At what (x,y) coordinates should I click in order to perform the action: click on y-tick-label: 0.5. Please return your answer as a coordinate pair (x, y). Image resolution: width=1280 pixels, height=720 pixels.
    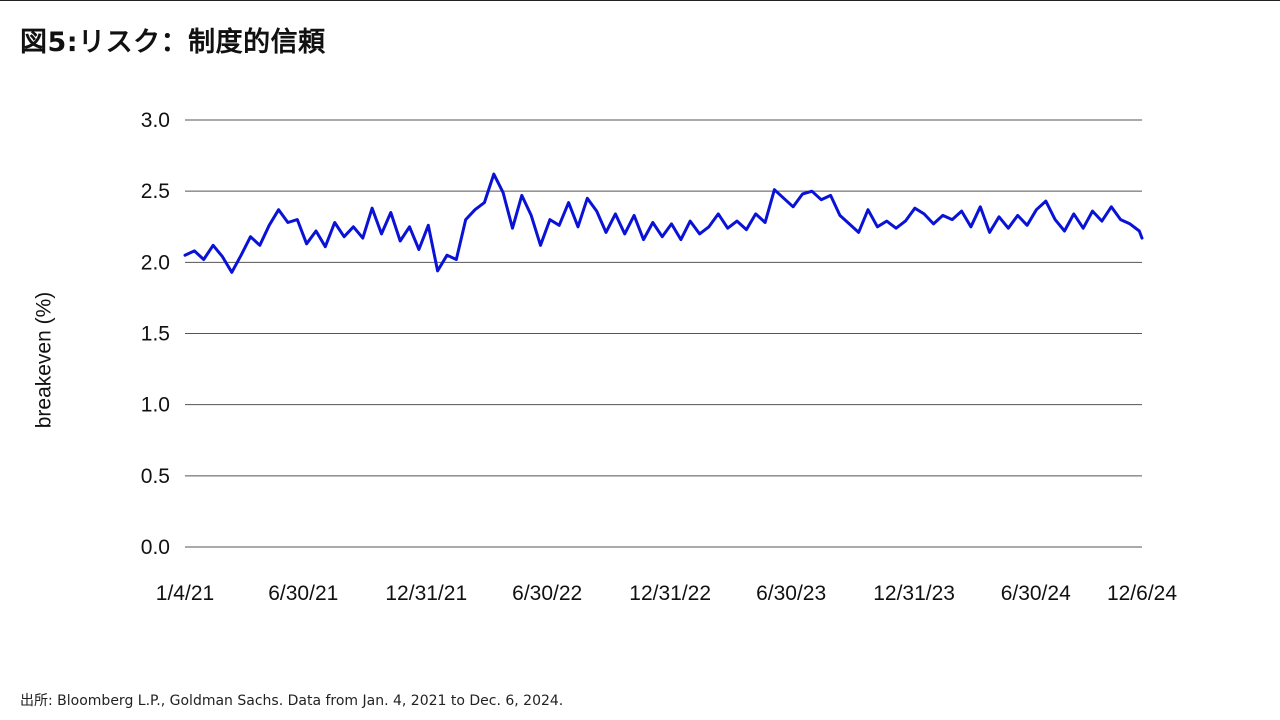
    Looking at the image, I should click on (155, 476).